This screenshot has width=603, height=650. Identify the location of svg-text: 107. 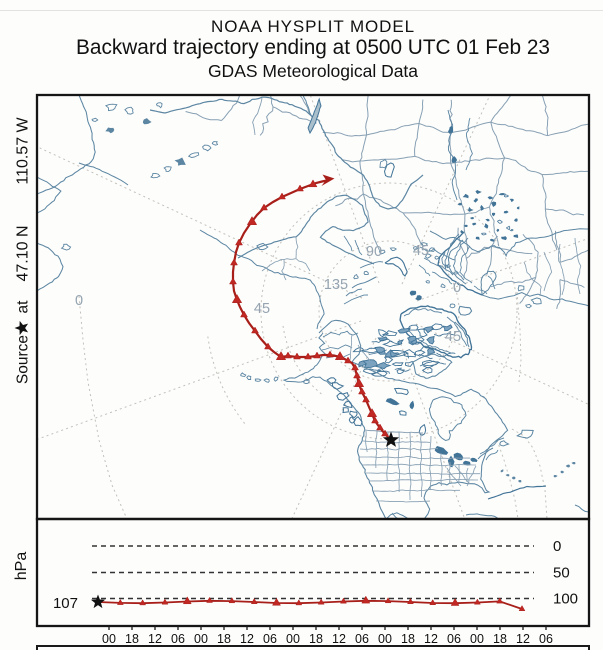
(65, 603).